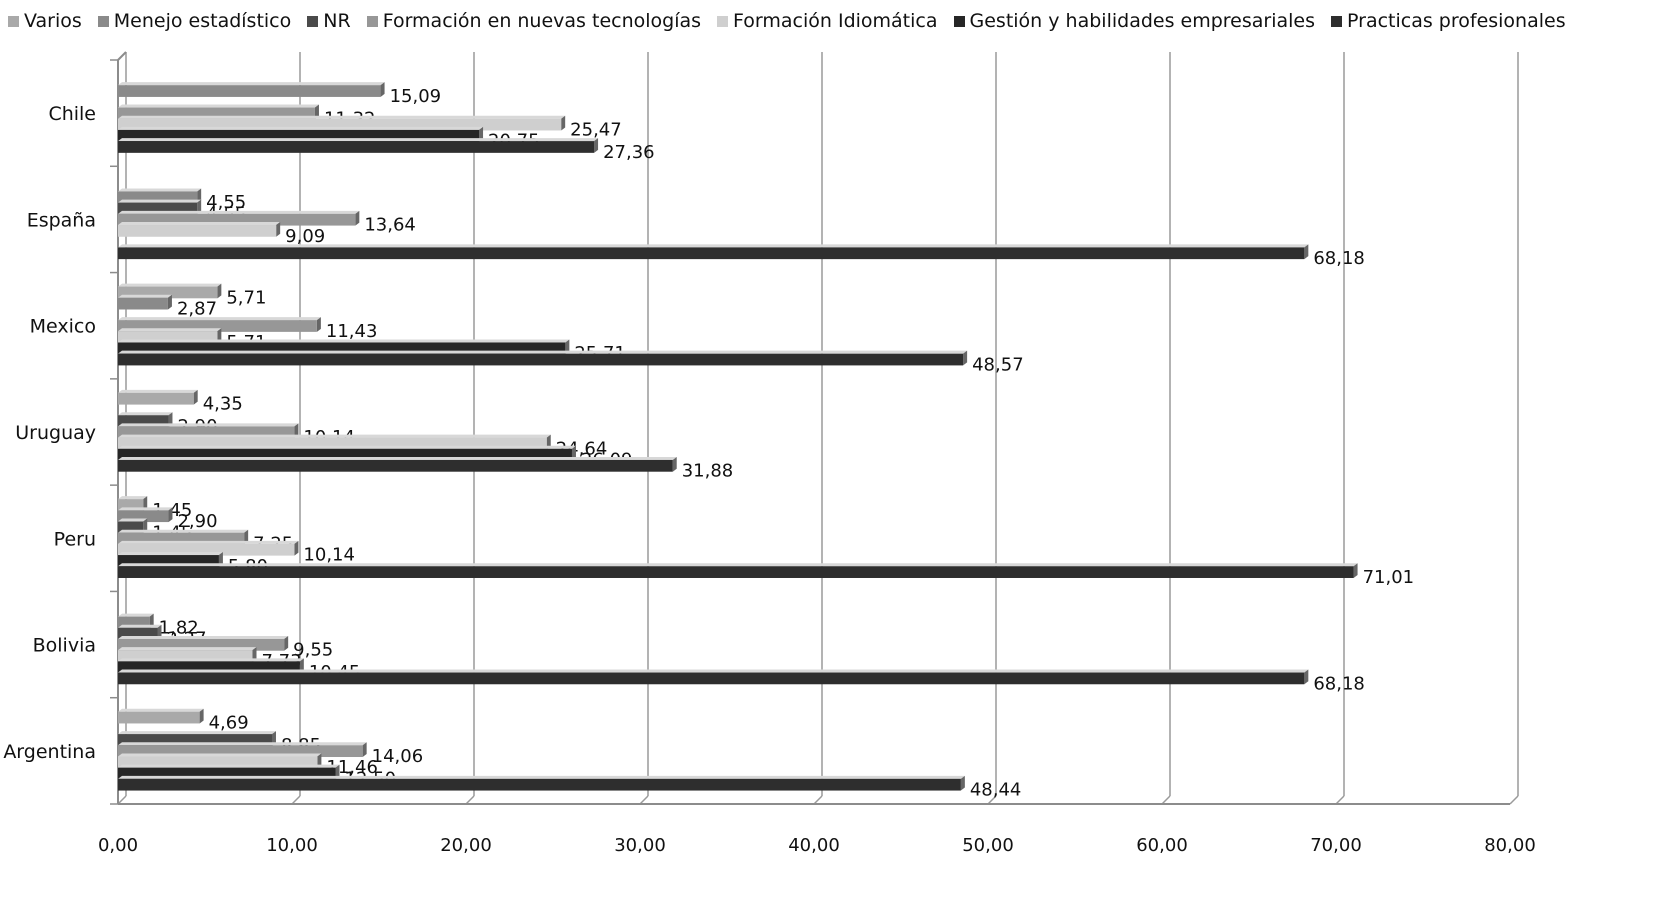 This screenshot has width=1657, height=908. What do you see at coordinates (313, 650) in the screenshot?
I see `data-label: 9,55` at bounding box center [313, 650].